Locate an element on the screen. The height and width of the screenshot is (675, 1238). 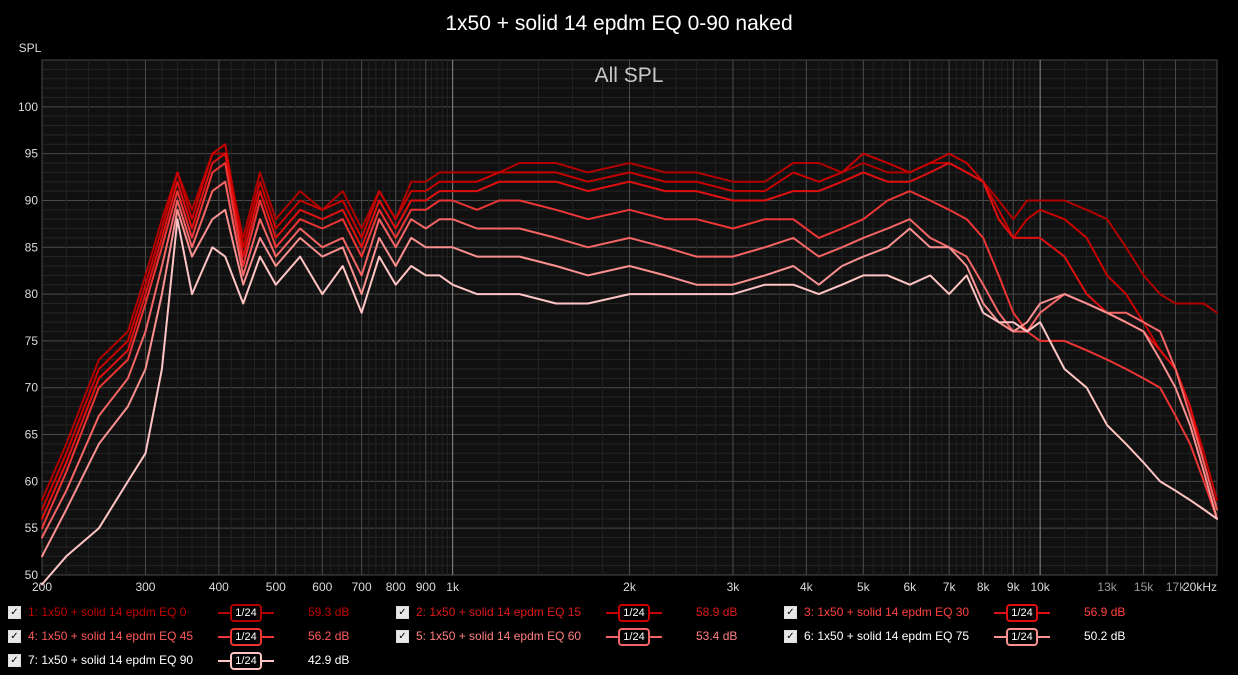
x-tick-label: 7k is located at coordinates (950, 587).